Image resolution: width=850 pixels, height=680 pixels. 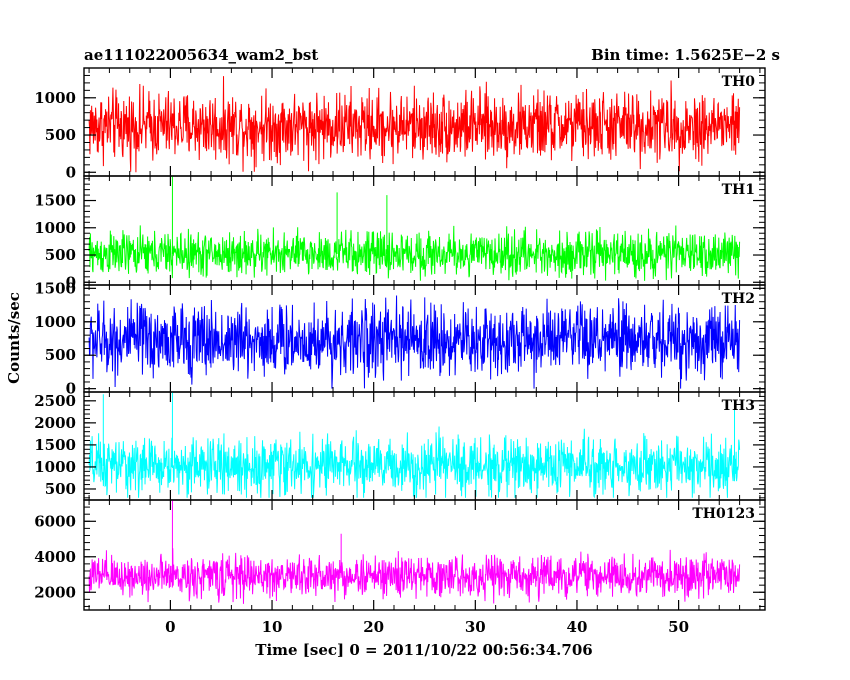 What do you see at coordinates (577, 627) in the screenshot?
I see `x-tick-label: 40` at bounding box center [577, 627].